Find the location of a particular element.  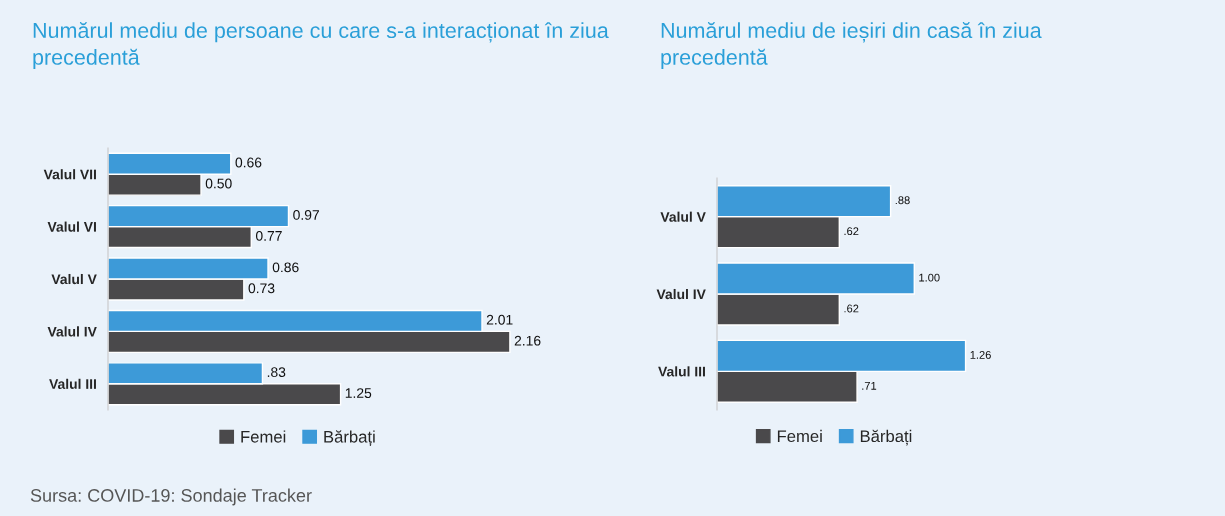

data-label: .71 is located at coordinates (869, 386).